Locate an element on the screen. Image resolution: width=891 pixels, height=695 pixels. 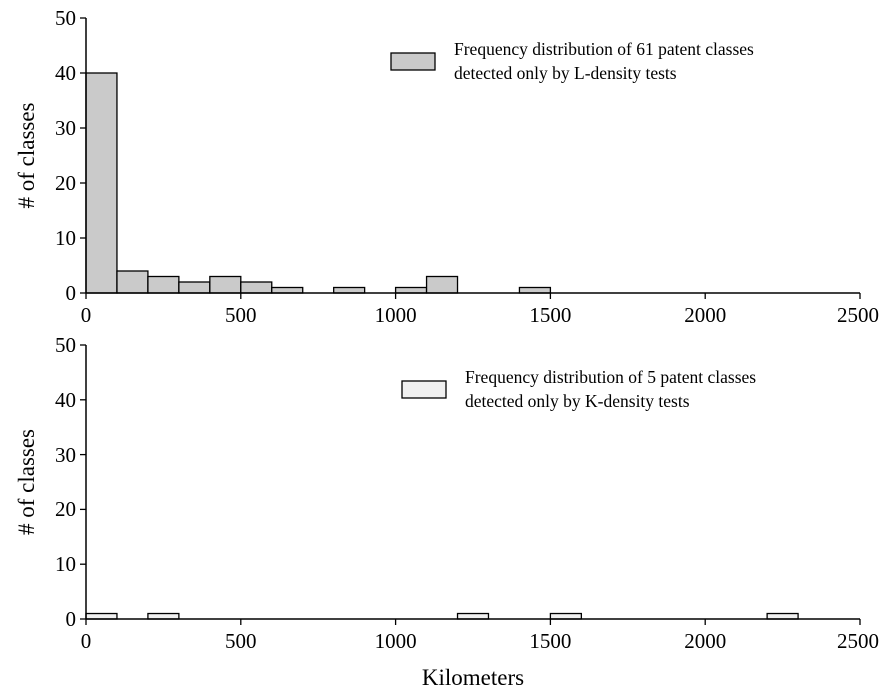
bottom-y-tick-label-10: 10 is located at coordinates (65, 564).